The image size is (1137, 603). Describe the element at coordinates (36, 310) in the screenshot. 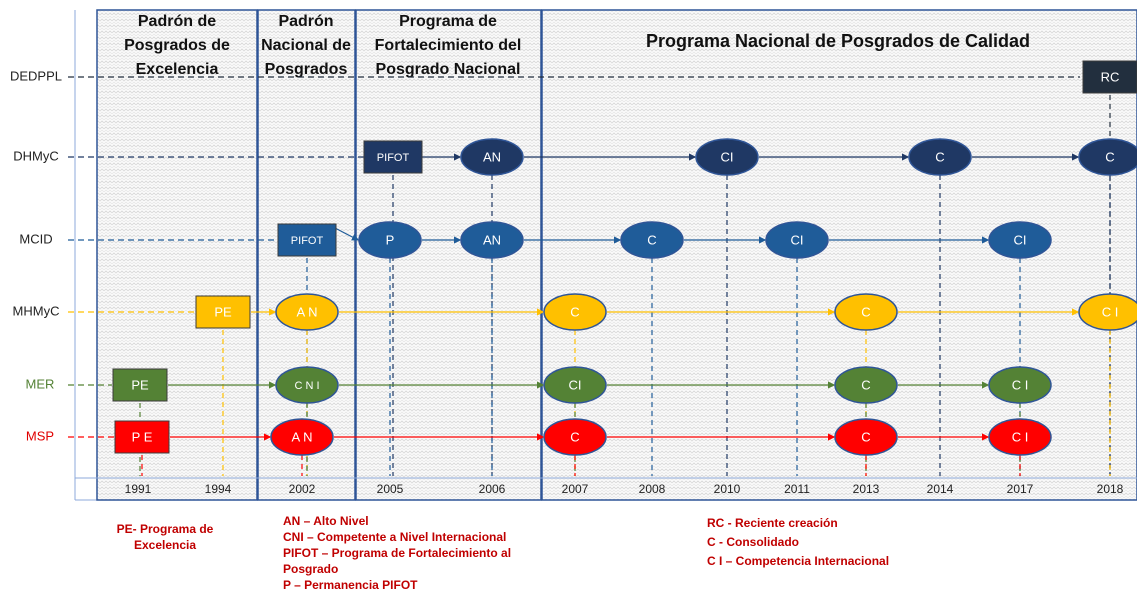

I see `row-label: MHMyC` at that location.